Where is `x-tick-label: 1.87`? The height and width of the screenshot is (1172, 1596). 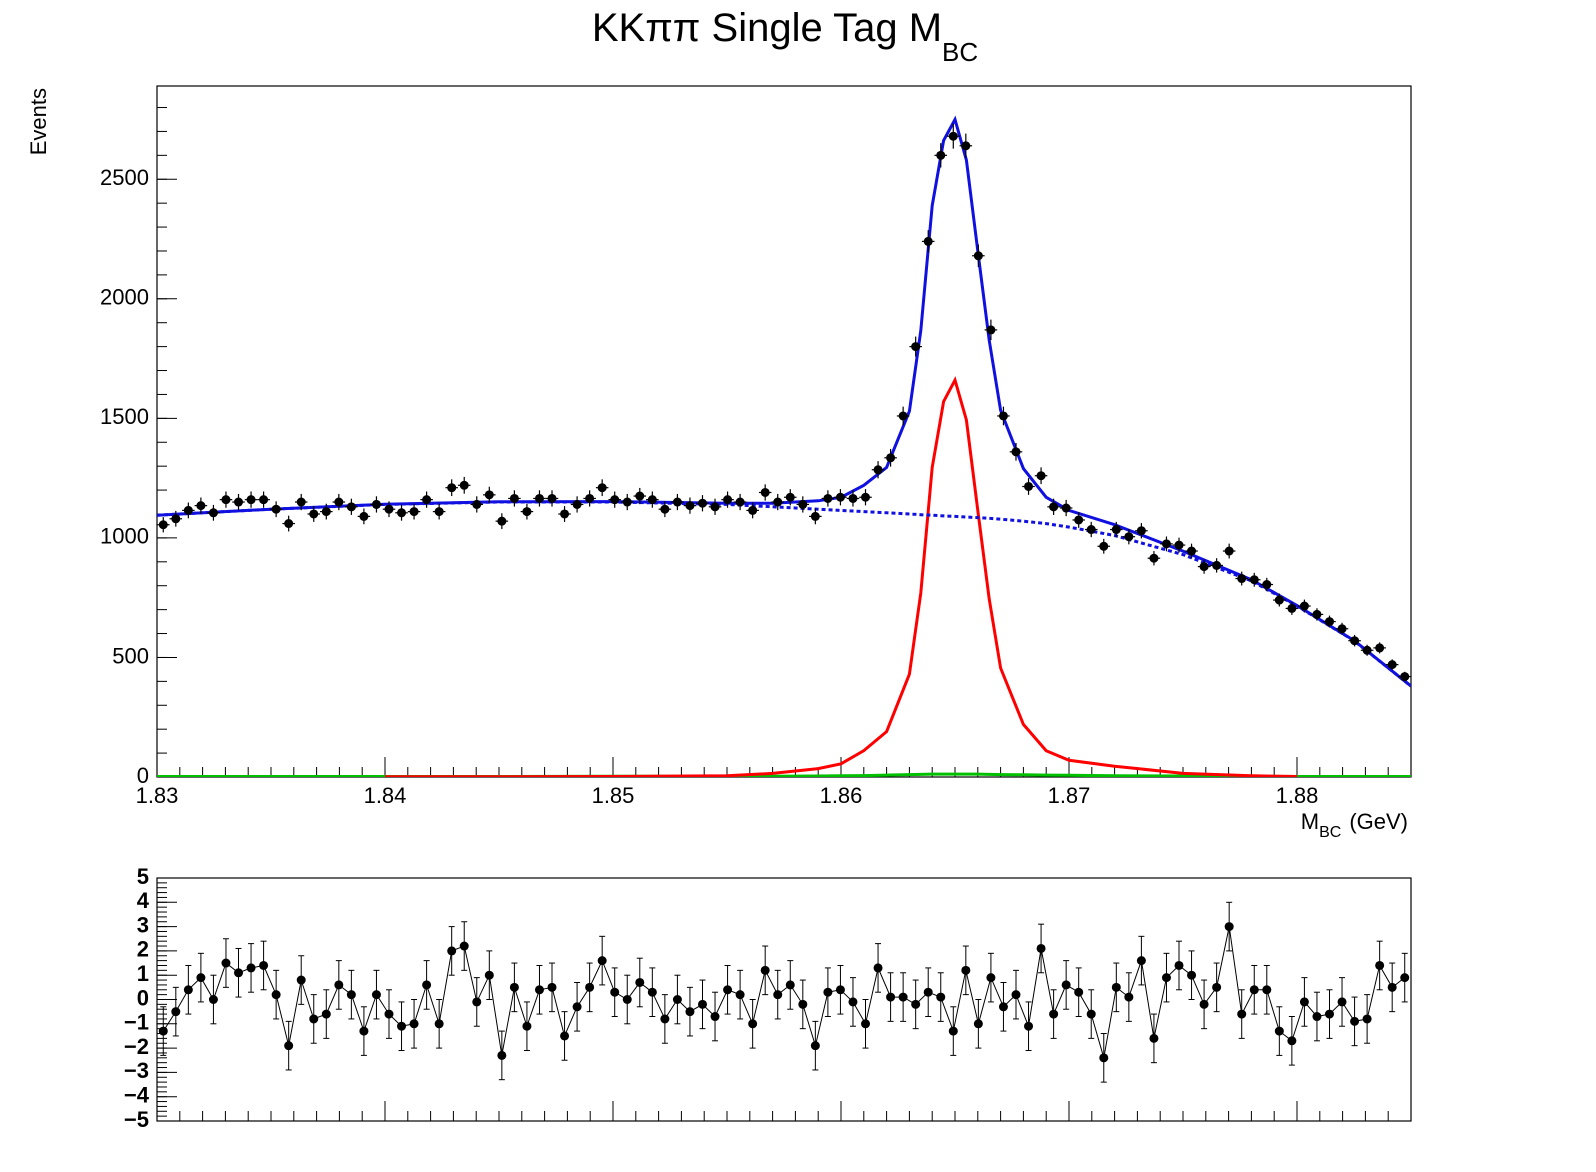 x-tick-label: 1.87 is located at coordinates (1069, 795).